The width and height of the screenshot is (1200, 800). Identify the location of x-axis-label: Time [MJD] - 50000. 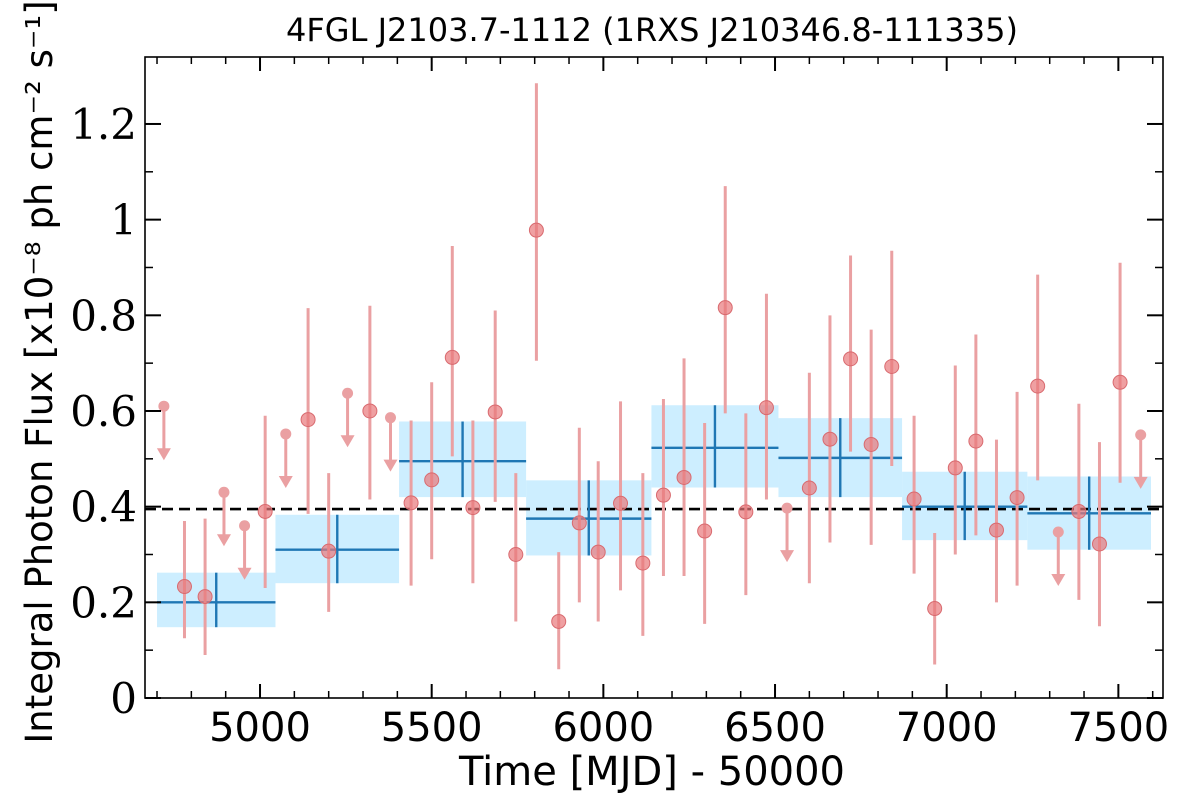
(651, 772).